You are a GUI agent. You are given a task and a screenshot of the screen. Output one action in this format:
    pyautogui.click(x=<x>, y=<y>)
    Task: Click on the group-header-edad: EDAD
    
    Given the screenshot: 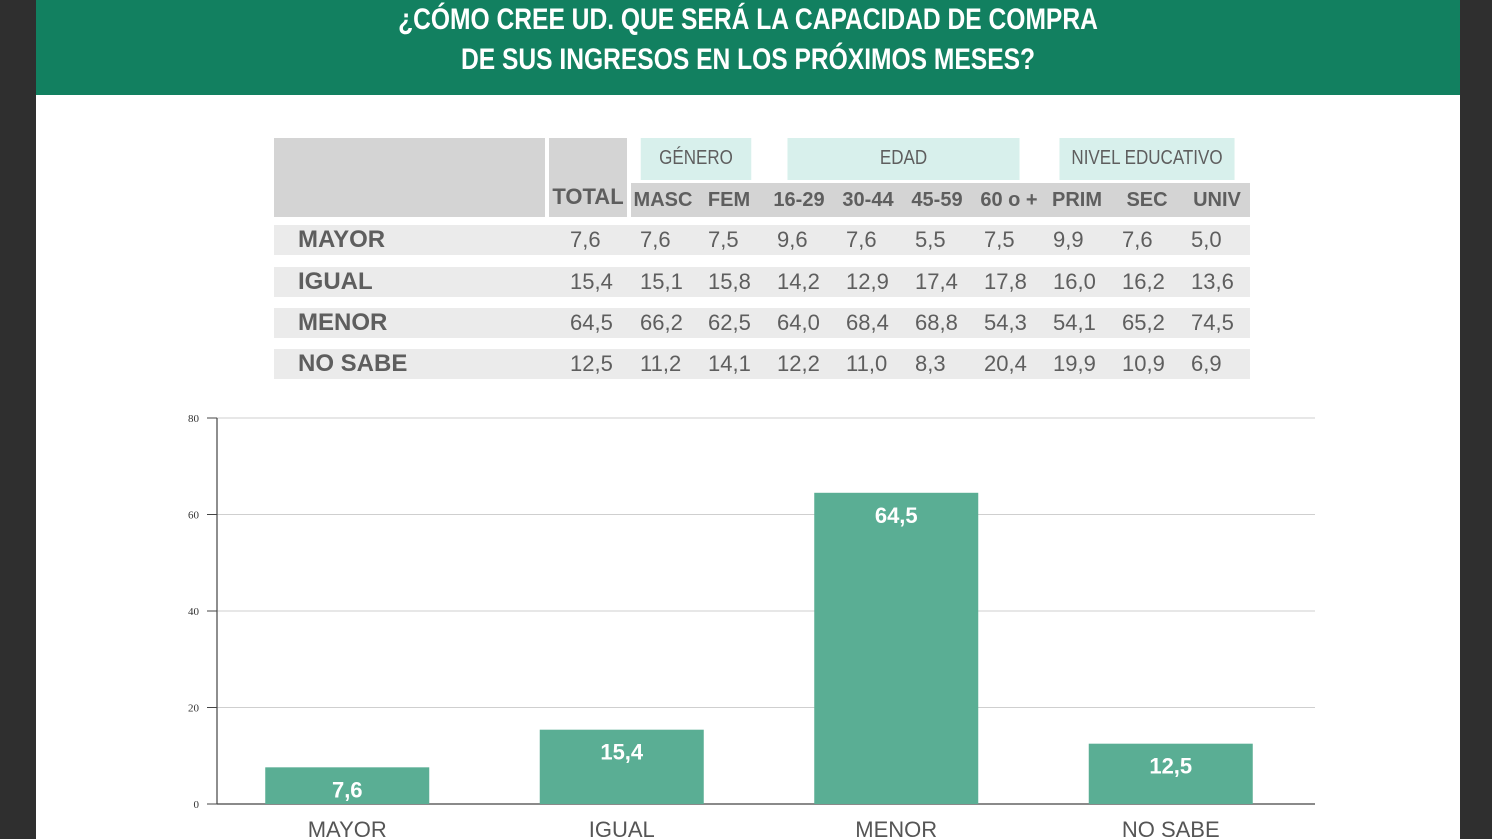 What is the action you would take?
    pyautogui.click(x=903, y=159)
    